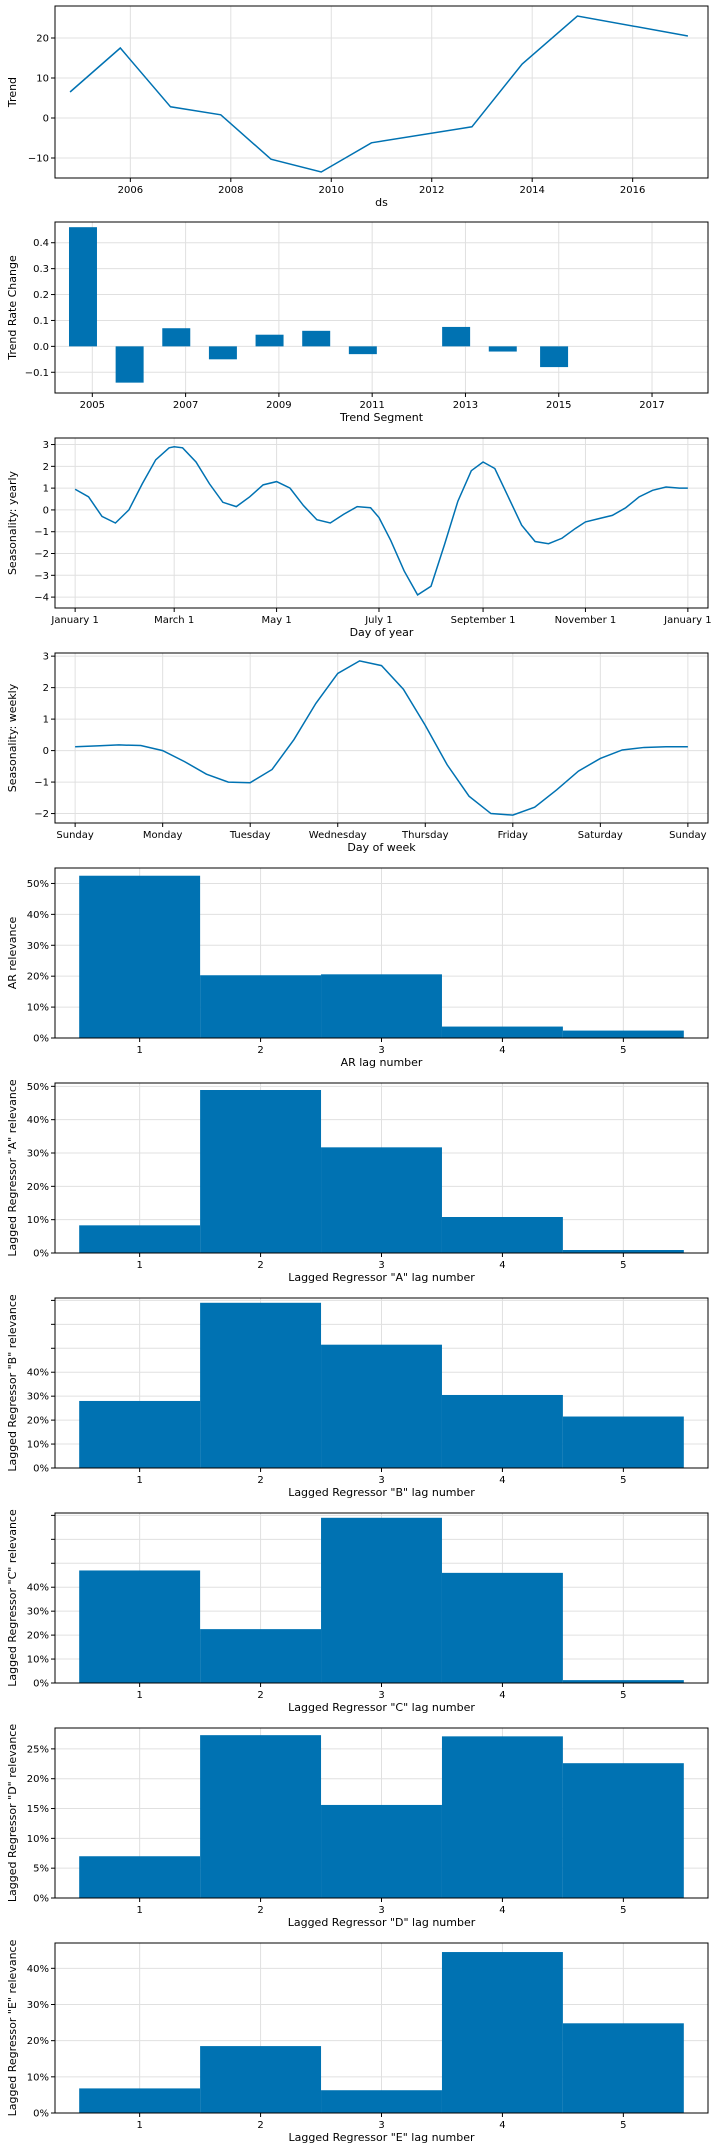 The width and height of the screenshot is (714, 2152). What do you see at coordinates (12, 737) in the screenshot?
I see `y-axis-label: Seasonality: weekly` at bounding box center [12, 737].